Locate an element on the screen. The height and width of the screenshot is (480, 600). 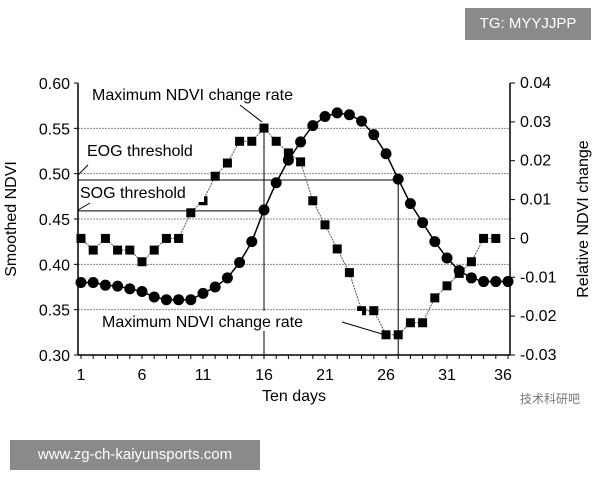
y-tick-label: 0.60 is located at coordinates (54, 84).